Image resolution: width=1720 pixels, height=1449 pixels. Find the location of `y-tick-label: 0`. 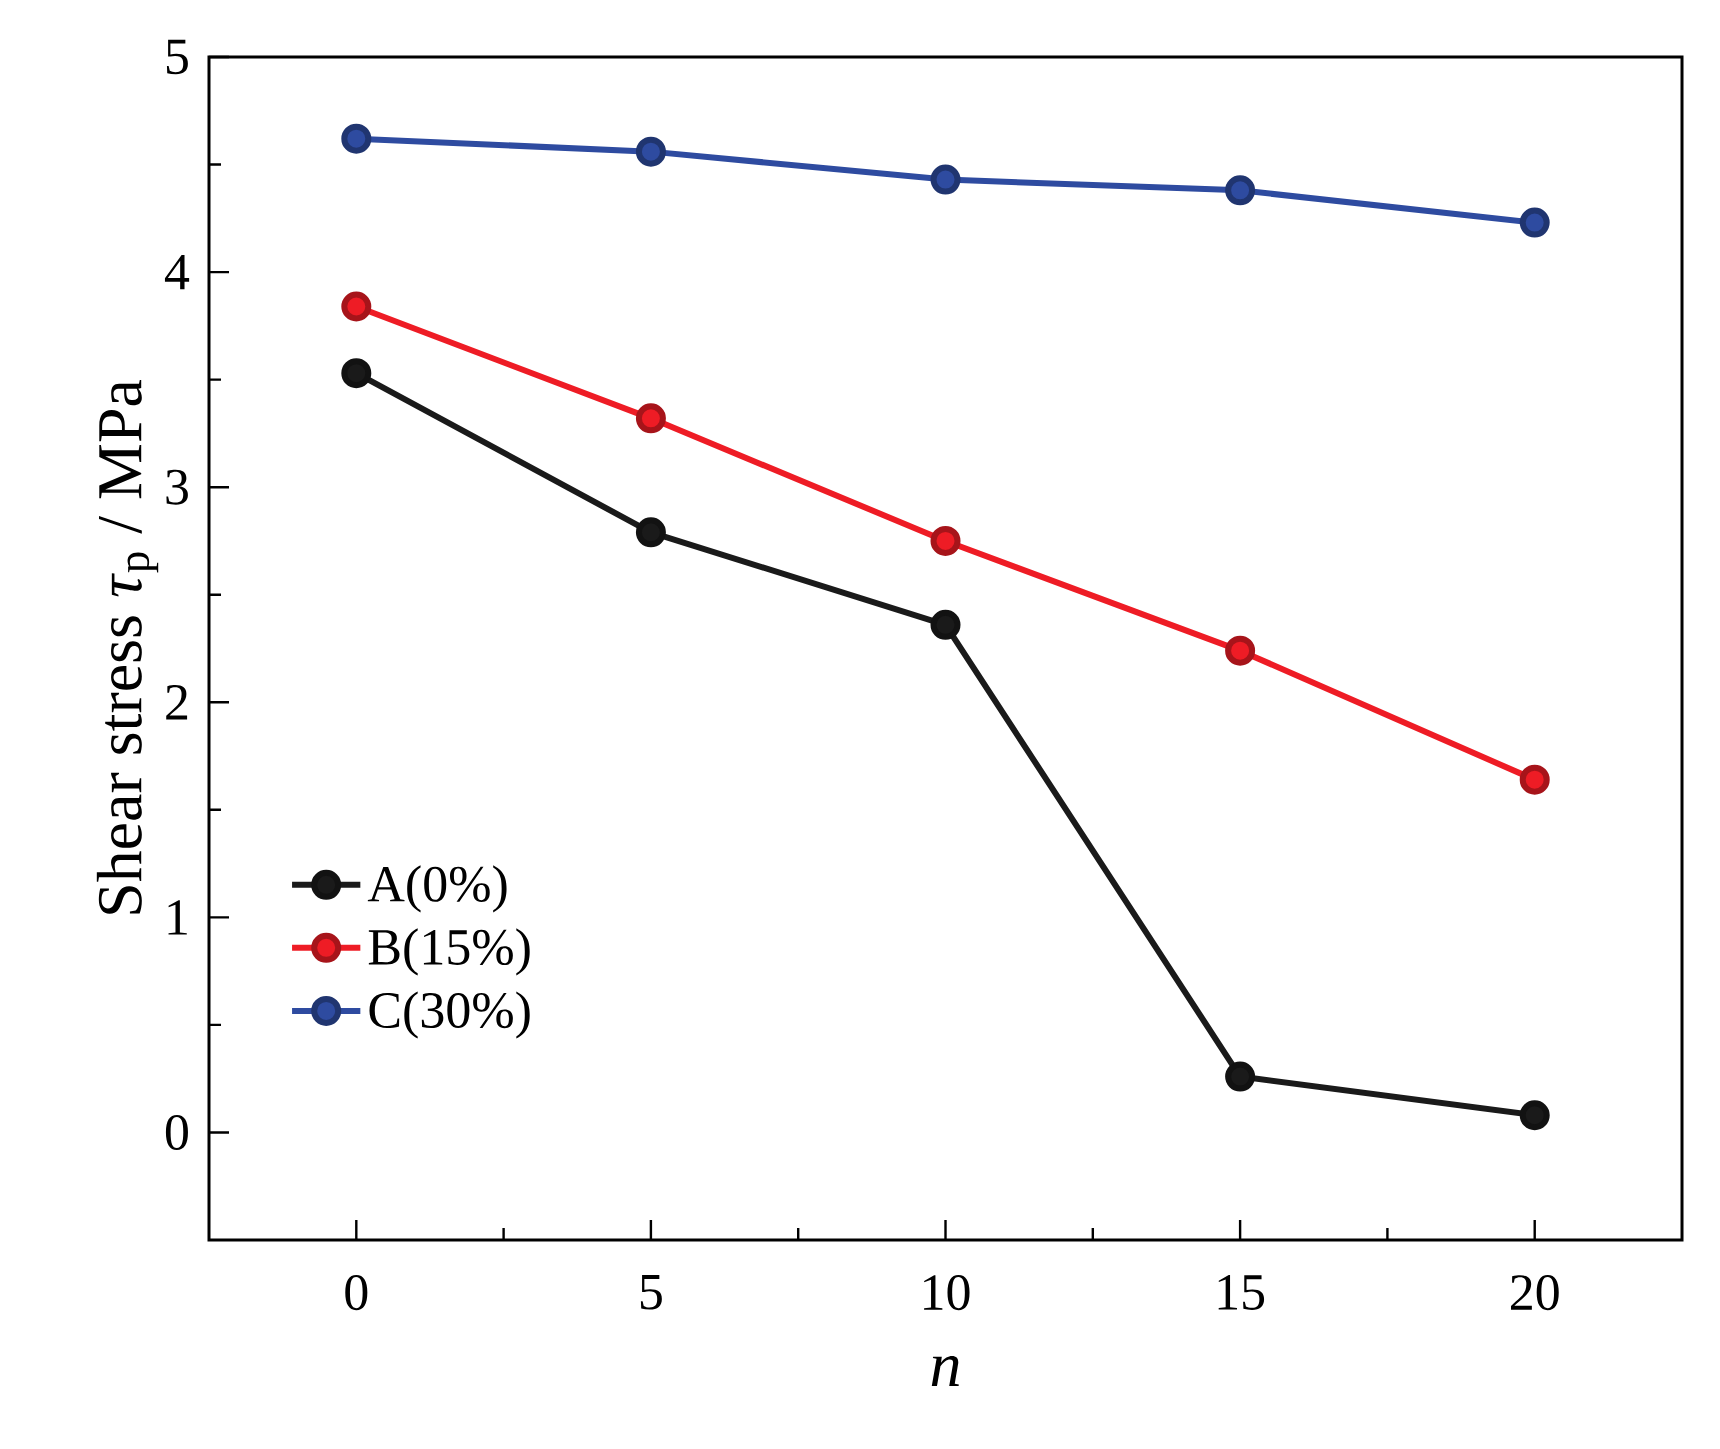

y-tick-label: 0 is located at coordinates (176, 1132).